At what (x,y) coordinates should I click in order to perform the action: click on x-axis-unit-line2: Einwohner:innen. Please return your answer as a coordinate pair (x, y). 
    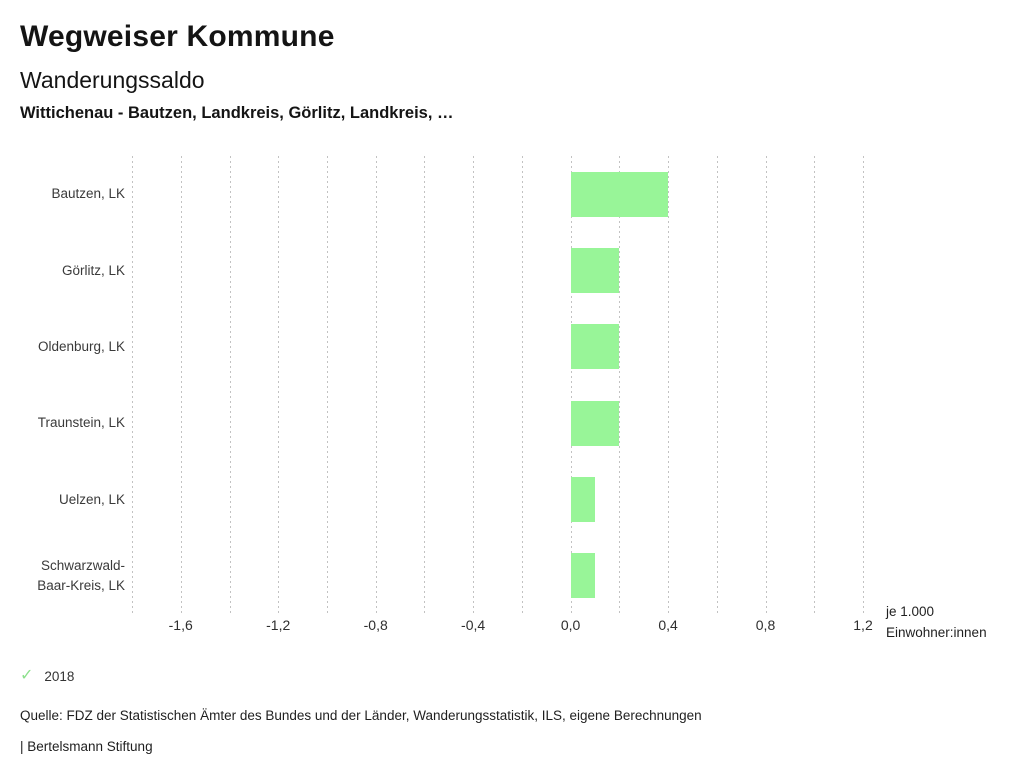
    Looking at the image, I should click on (936, 632).